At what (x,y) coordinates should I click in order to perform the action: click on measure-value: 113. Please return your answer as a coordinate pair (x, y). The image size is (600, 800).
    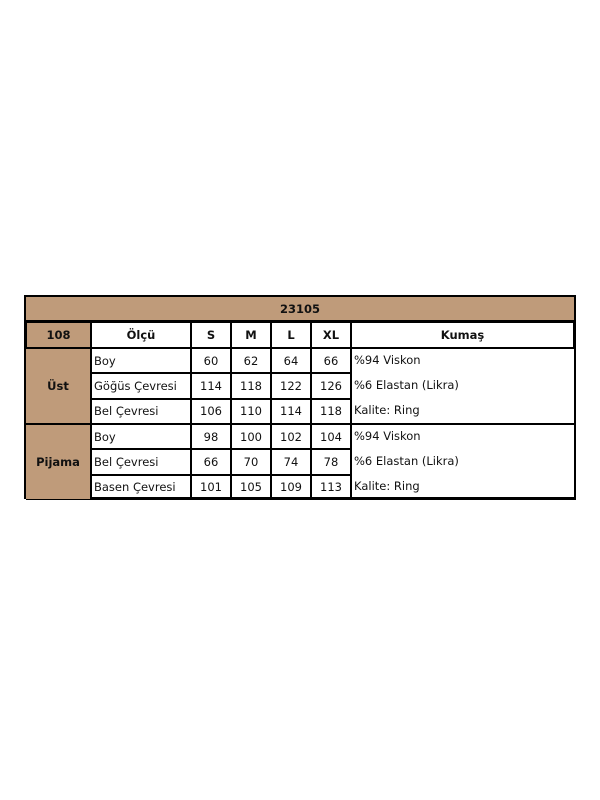
    Looking at the image, I should click on (331, 487).